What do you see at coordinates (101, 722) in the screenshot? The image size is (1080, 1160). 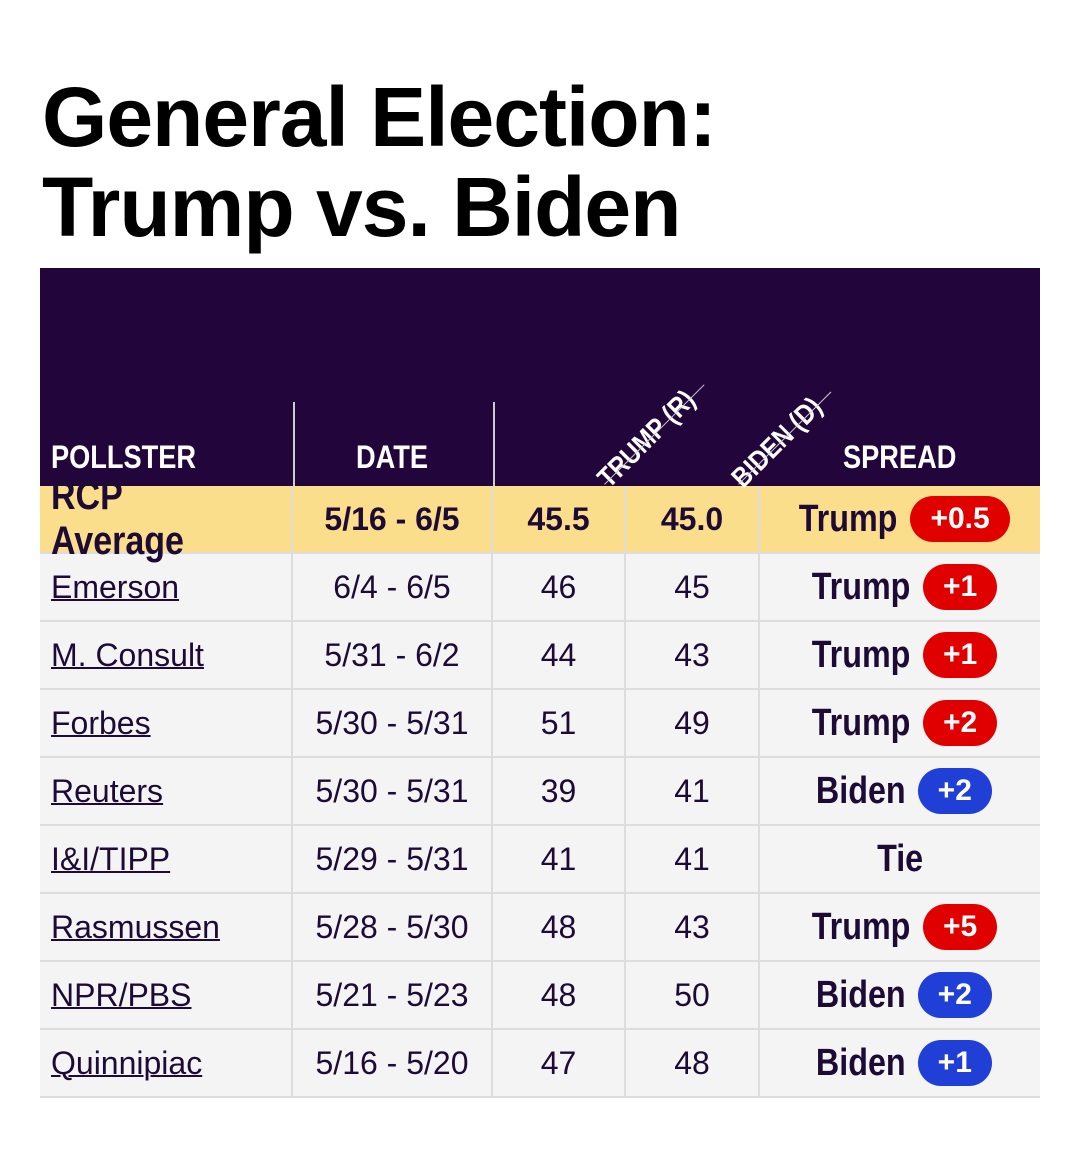 I see `pollster-link: Forbes` at bounding box center [101, 722].